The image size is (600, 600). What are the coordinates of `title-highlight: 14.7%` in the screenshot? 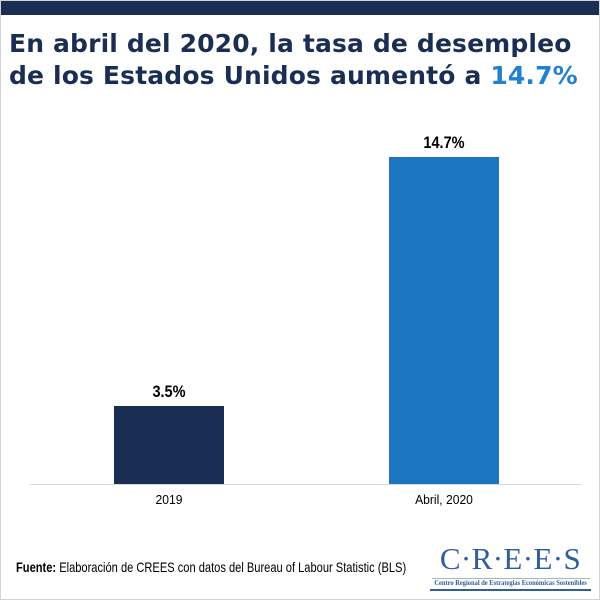 It's located at (534, 75).